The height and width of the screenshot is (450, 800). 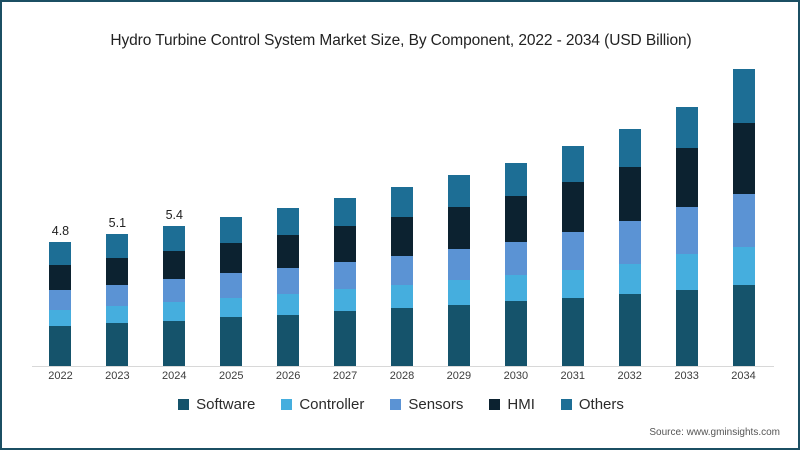 I want to click on bar-column-2027, so click(x=345, y=281).